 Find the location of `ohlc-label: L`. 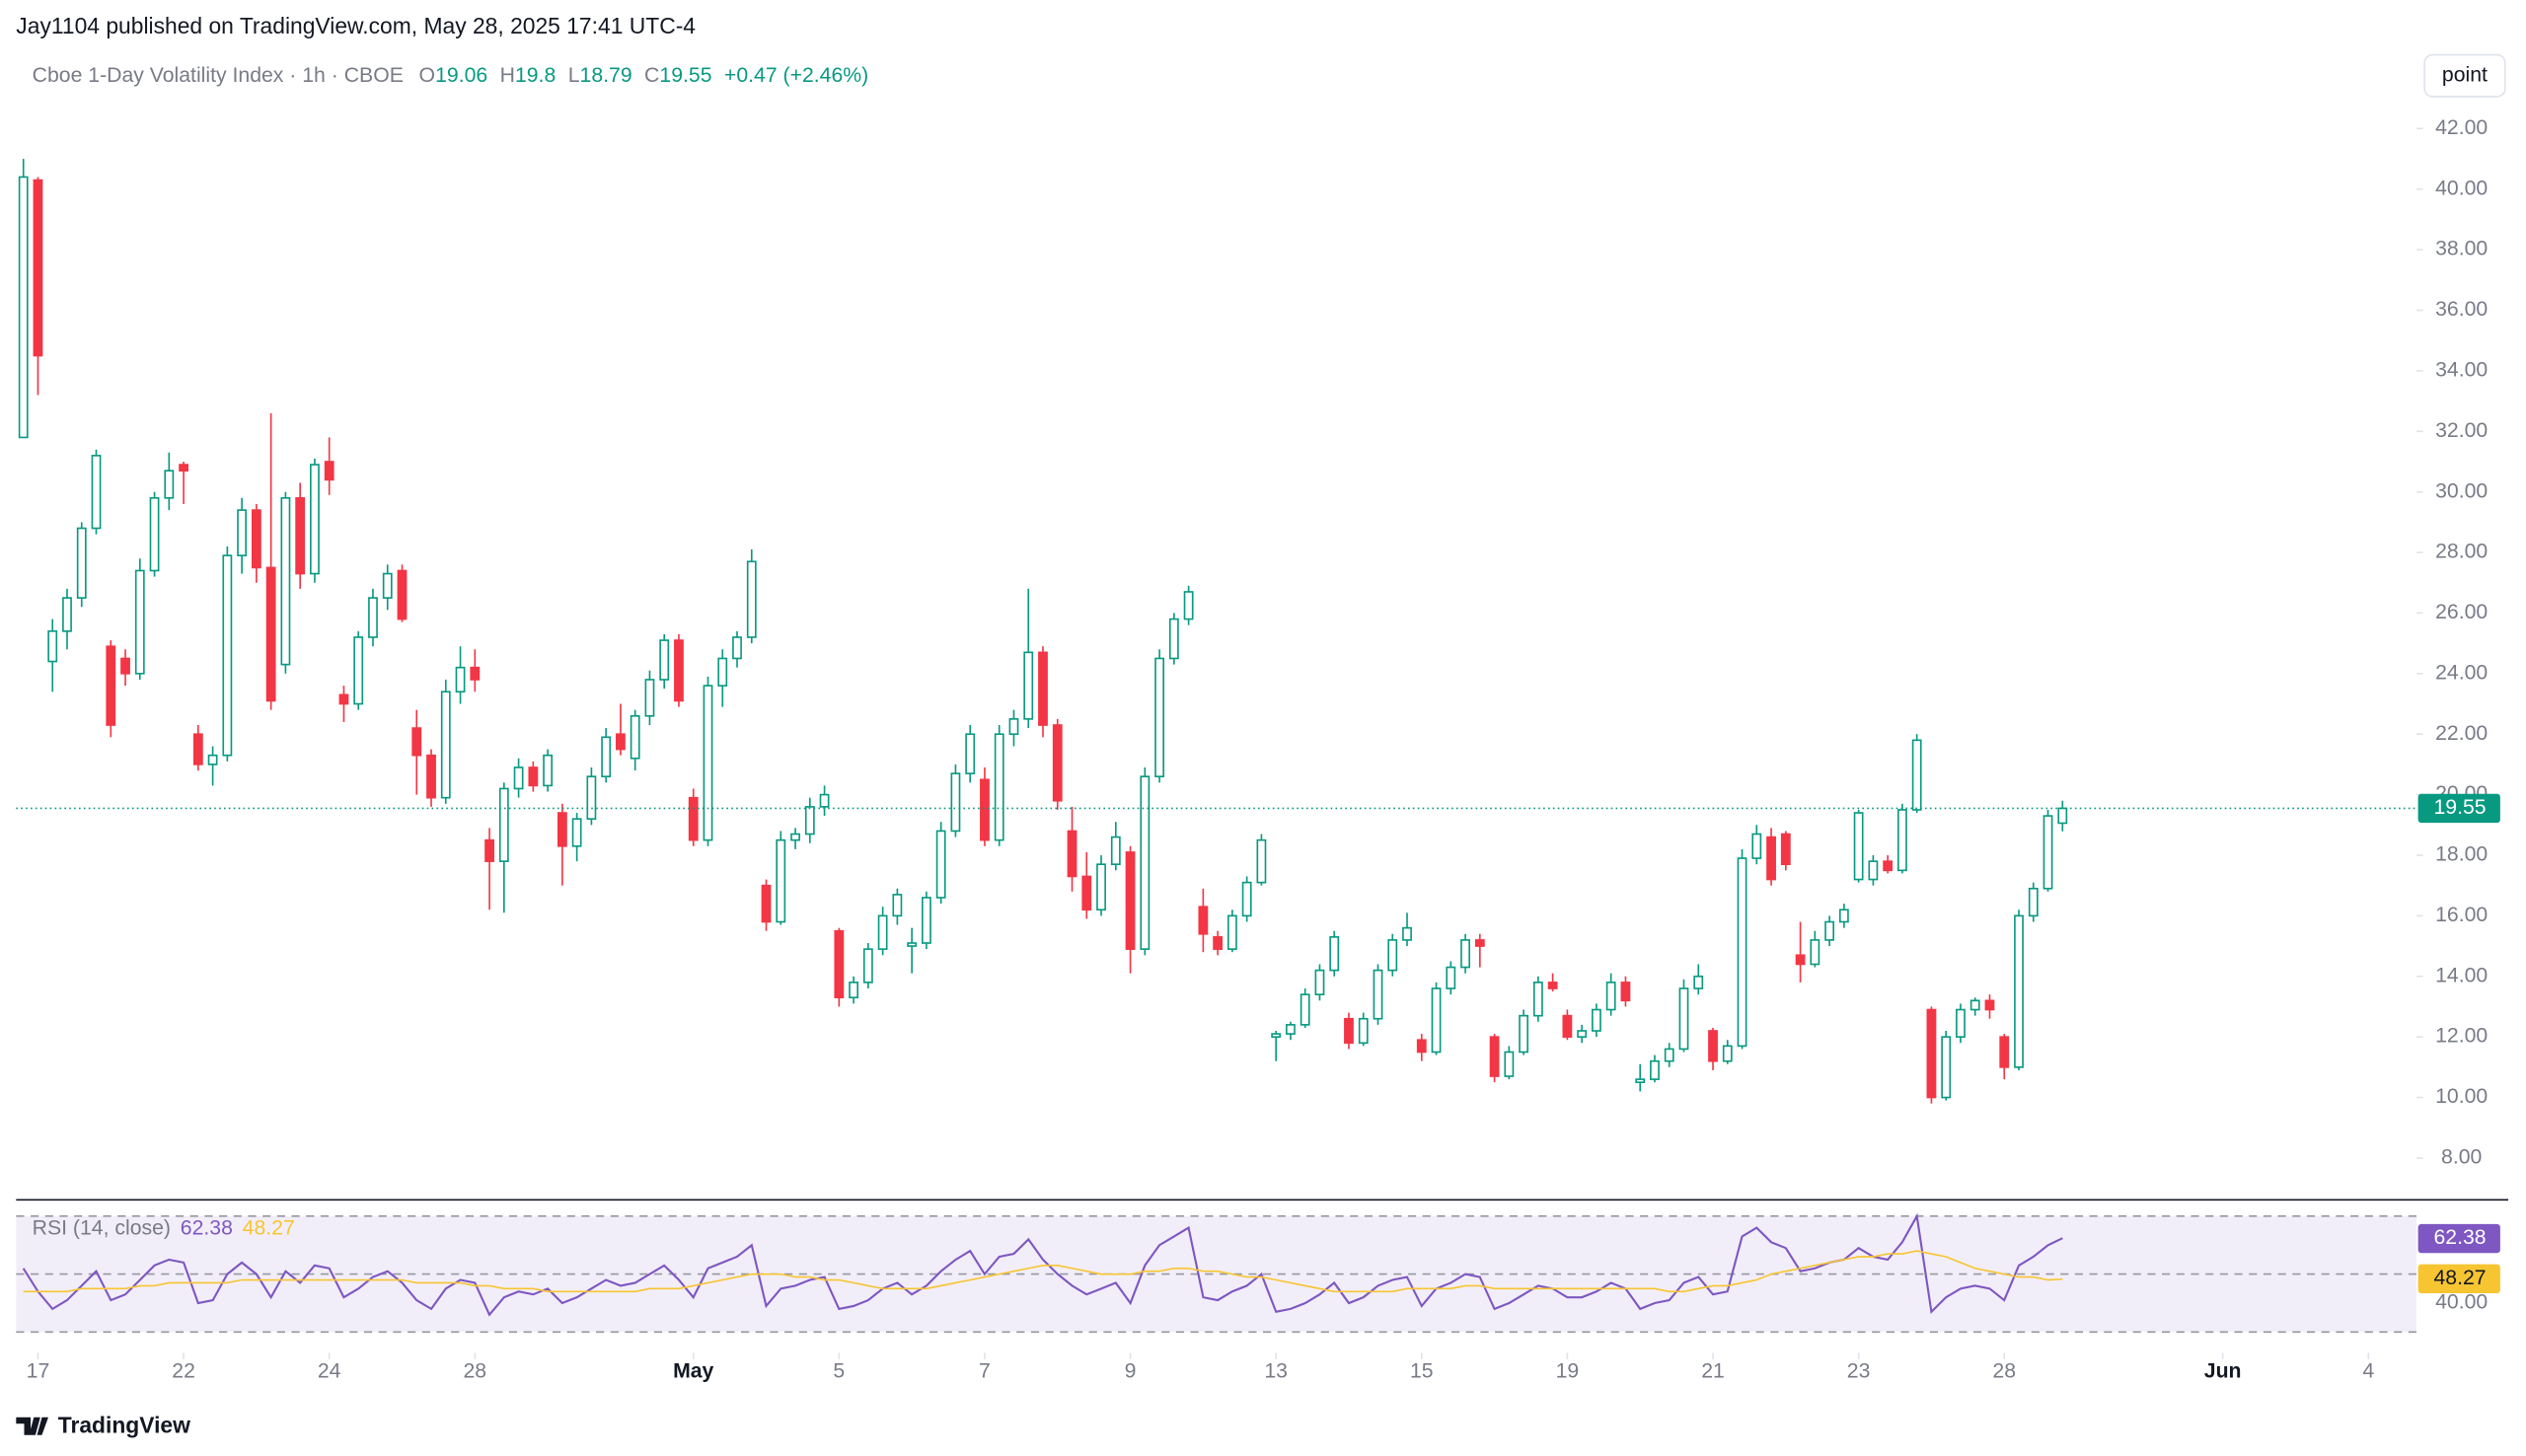

ohlc-label: L is located at coordinates (574, 74).